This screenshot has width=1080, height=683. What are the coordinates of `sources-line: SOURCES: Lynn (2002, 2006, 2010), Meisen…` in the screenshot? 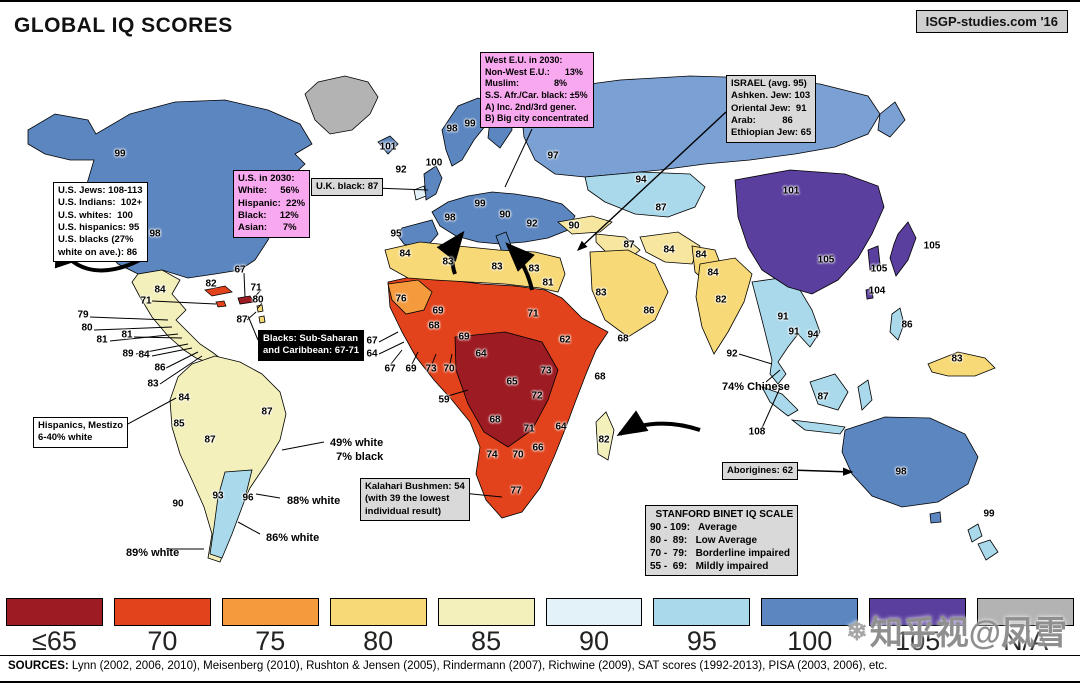 It's located at (542, 666).